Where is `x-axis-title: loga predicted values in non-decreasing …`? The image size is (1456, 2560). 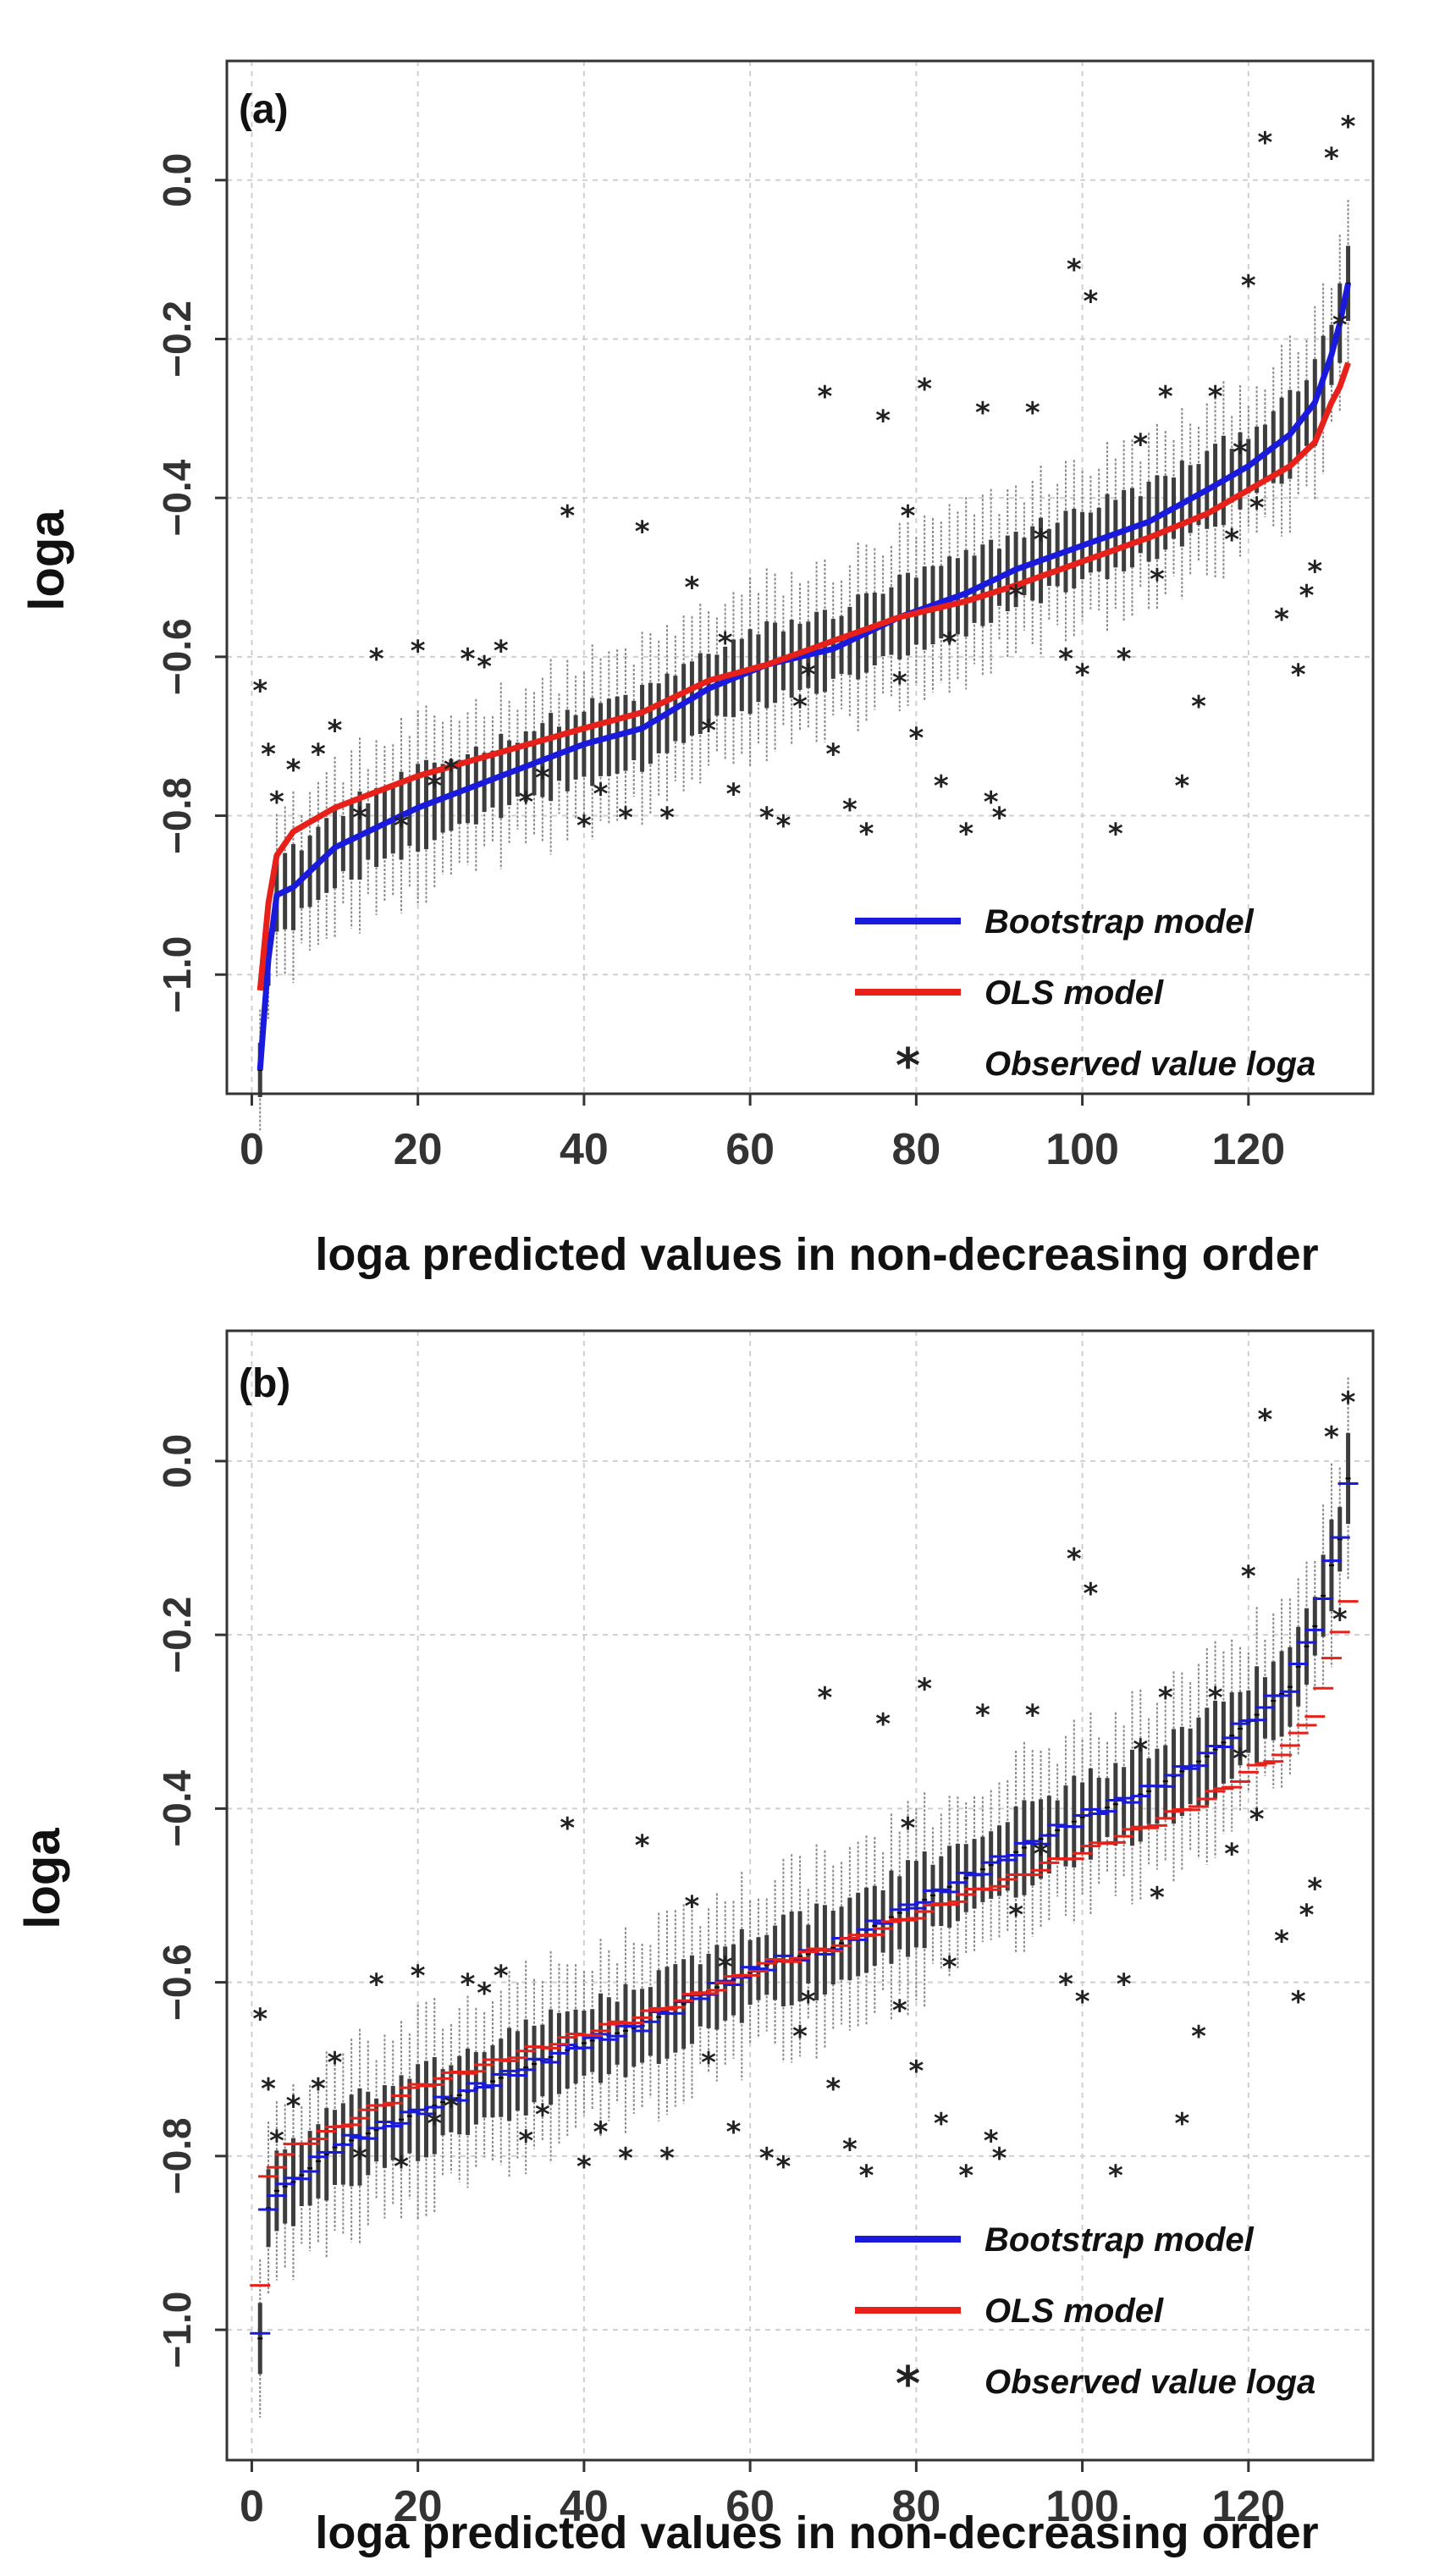 x-axis-title: loga predicted values in non-decreasing … is located at coordinates (816, 2533).